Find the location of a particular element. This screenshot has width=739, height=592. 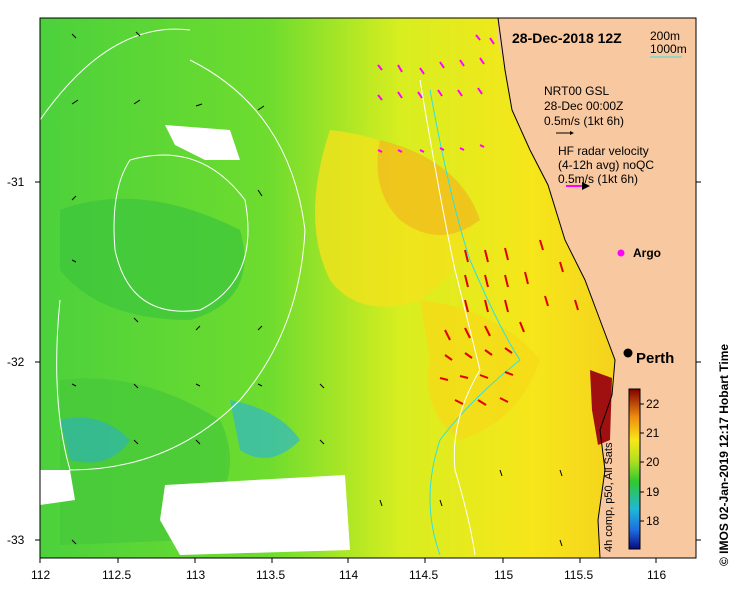

map-title: 28-Dec-2018 12Z is located at coordinates (567, 38).